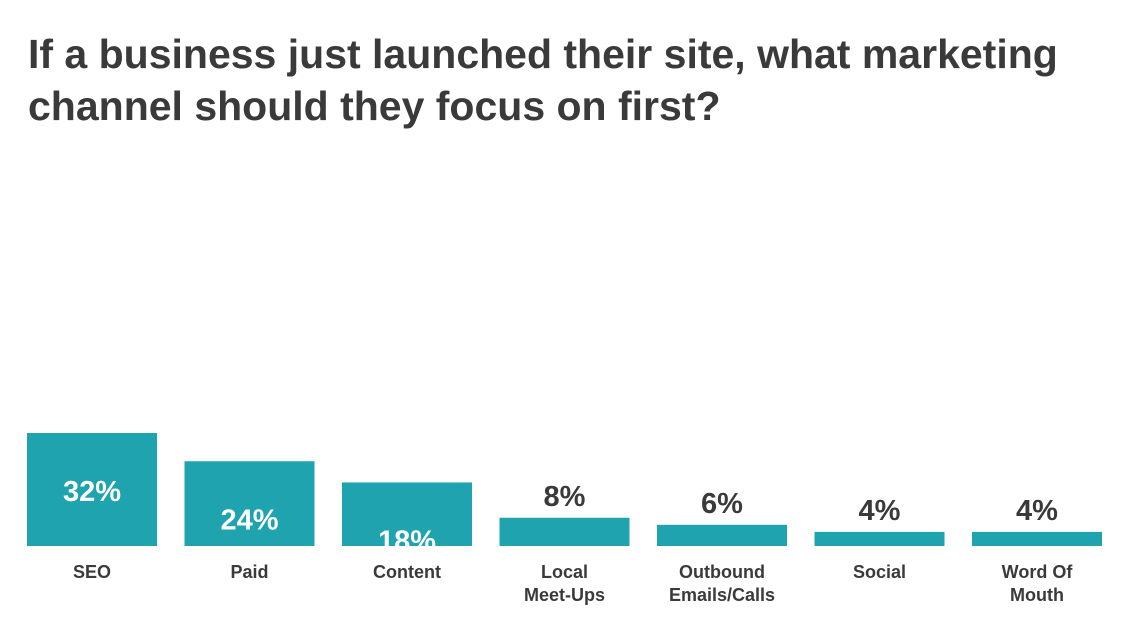 The image size is (1127, 635). Describe the element at coordinates (1037, 511) in the screenshot. I see `value-label-6: 4%` at that location.